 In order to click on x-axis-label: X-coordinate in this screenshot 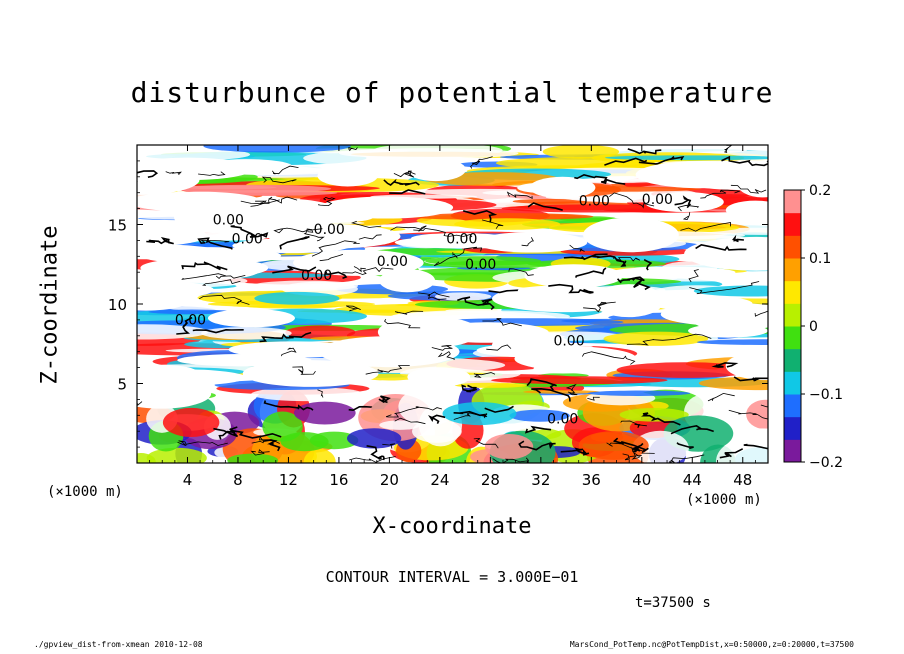, I will do `click(452, 526)`.